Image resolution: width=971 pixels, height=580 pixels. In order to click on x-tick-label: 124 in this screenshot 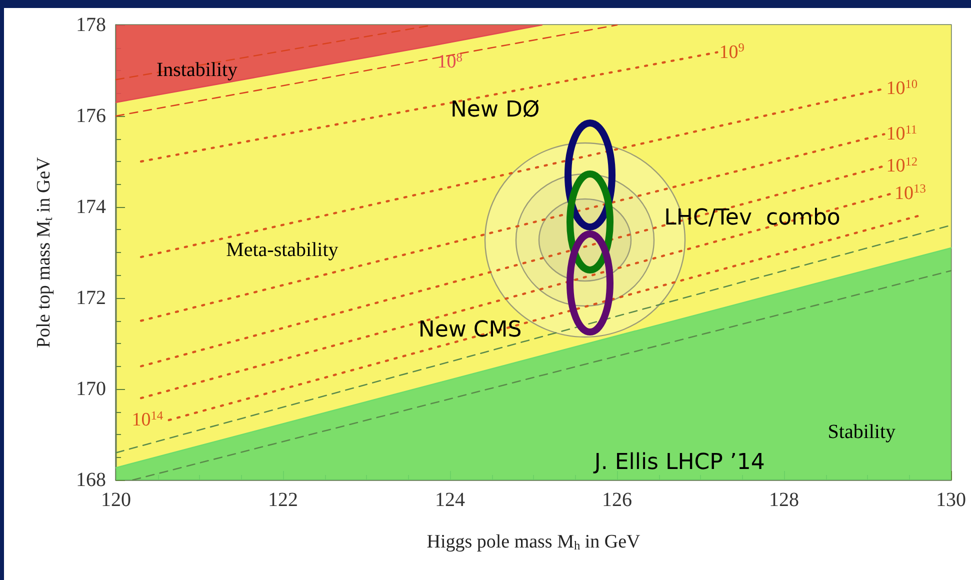, I will do `click(450, 500)`.